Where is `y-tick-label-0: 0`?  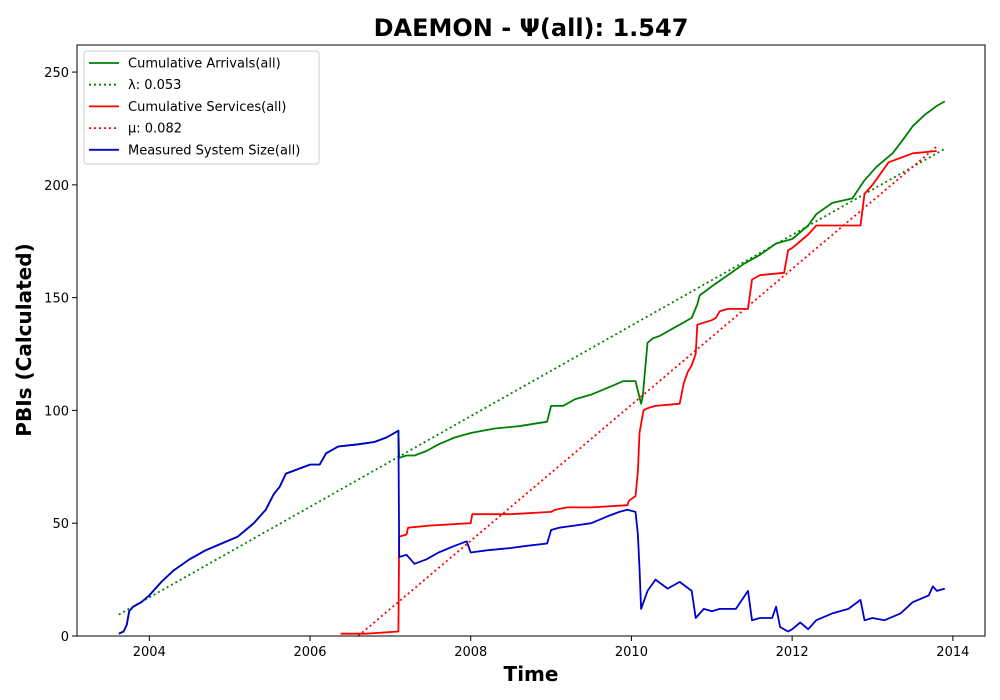
y-tick-label-0: 0 is located at coordinates (65, 637).